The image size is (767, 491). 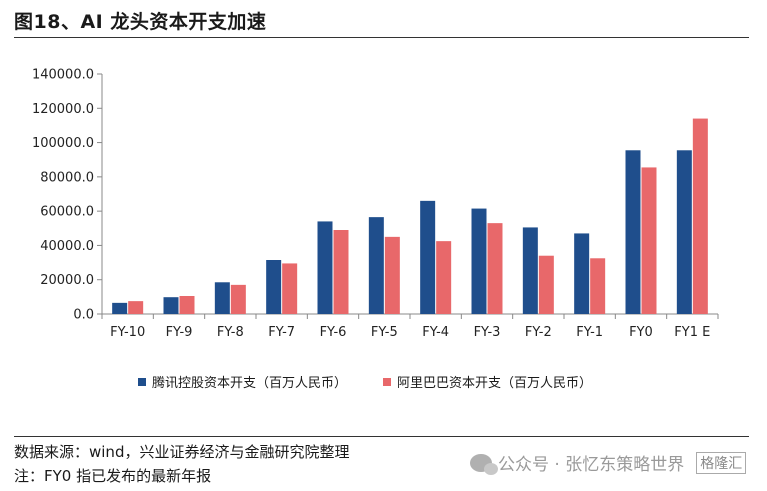 What do you see at coordinates (67, 212) in the screenshot?
I see `y-tick-label: 60000.0` at bounding box center [67, 212].